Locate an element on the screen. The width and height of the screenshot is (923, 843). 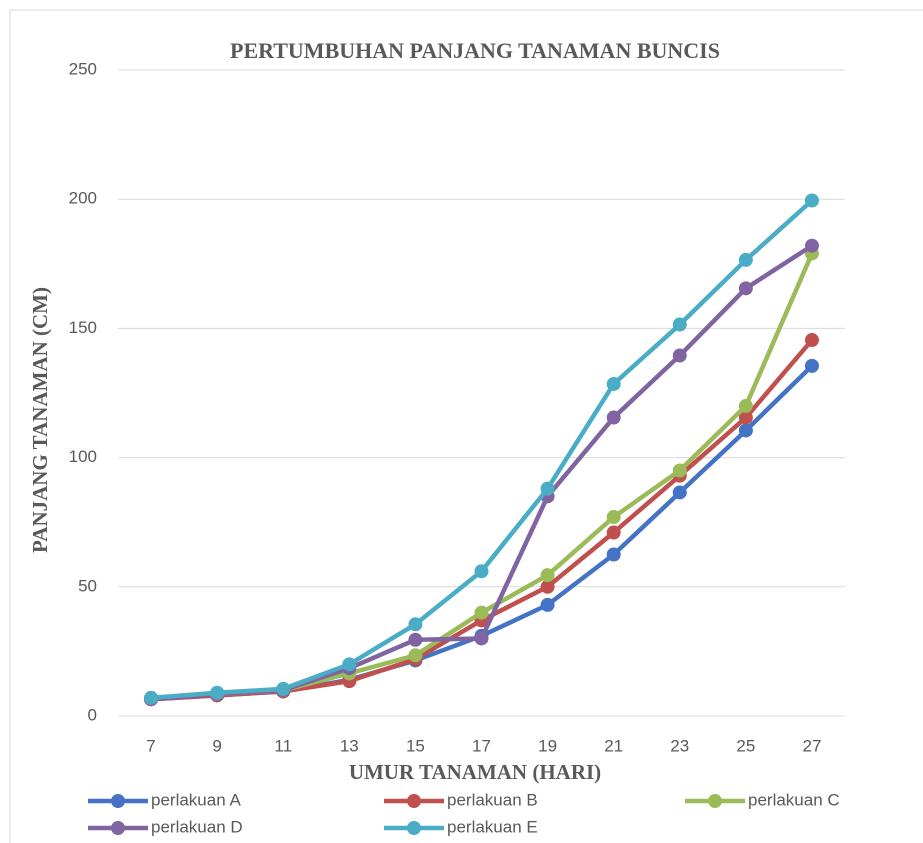
legend-label: perlakuan C is located at coordinates (794, 799).